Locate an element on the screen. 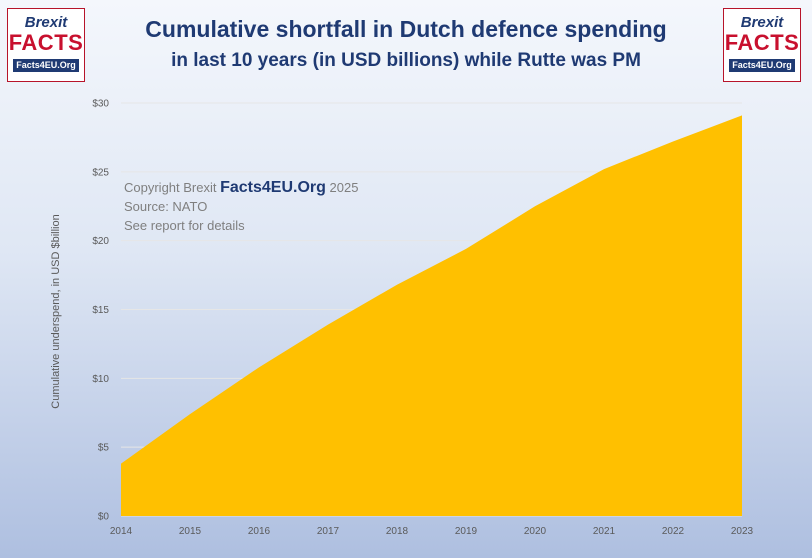 The width and height of the screenshot is (812, 558). copyright-line: Copyright Brexit Facts4EU.Org 2025 is located at coordinates (241, 187).